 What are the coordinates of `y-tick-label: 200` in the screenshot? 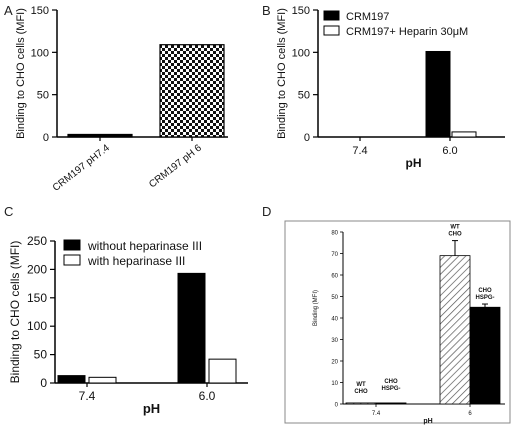 It's located at (37, 269).